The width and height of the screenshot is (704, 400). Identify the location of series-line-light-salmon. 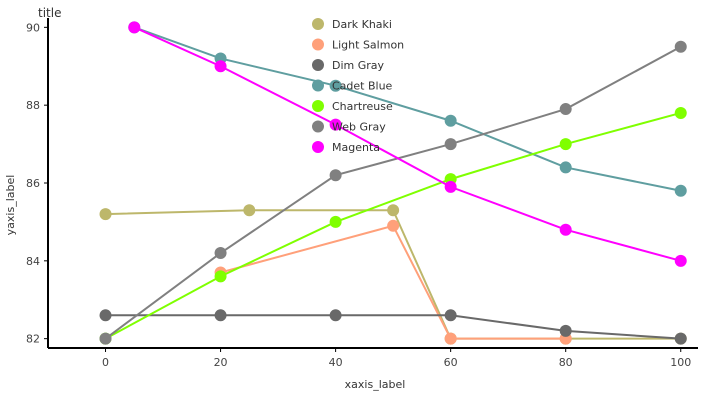
(393, 282).